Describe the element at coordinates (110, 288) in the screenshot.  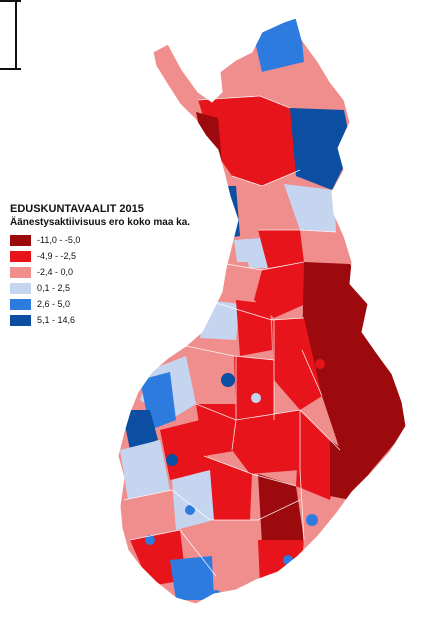
I see `legend-item: 0,1 - 2,5` at that location.